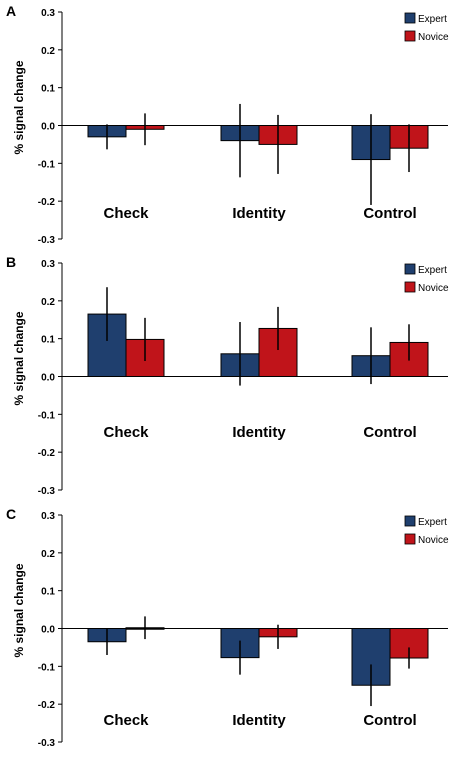 This screenshot has width=462, height=758. I want to click on panel-label: B, so click(11, 262).